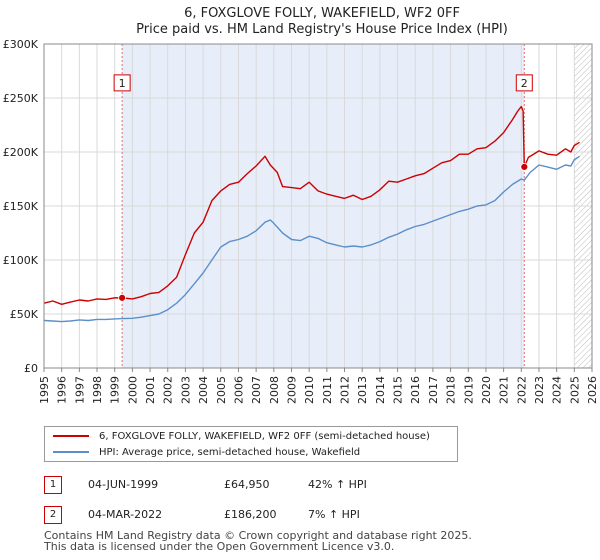 This screenshot has width=600, height=560. What do you see at coordinates (31, 368) in the screenshot?
I see `y-tick-label: £0` at bounding box center [31, 368].